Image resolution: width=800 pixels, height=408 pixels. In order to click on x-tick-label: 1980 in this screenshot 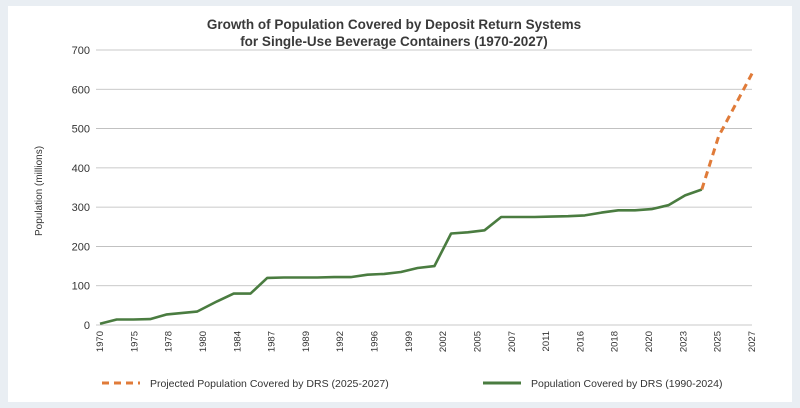, I will do `click(203, 341)`.